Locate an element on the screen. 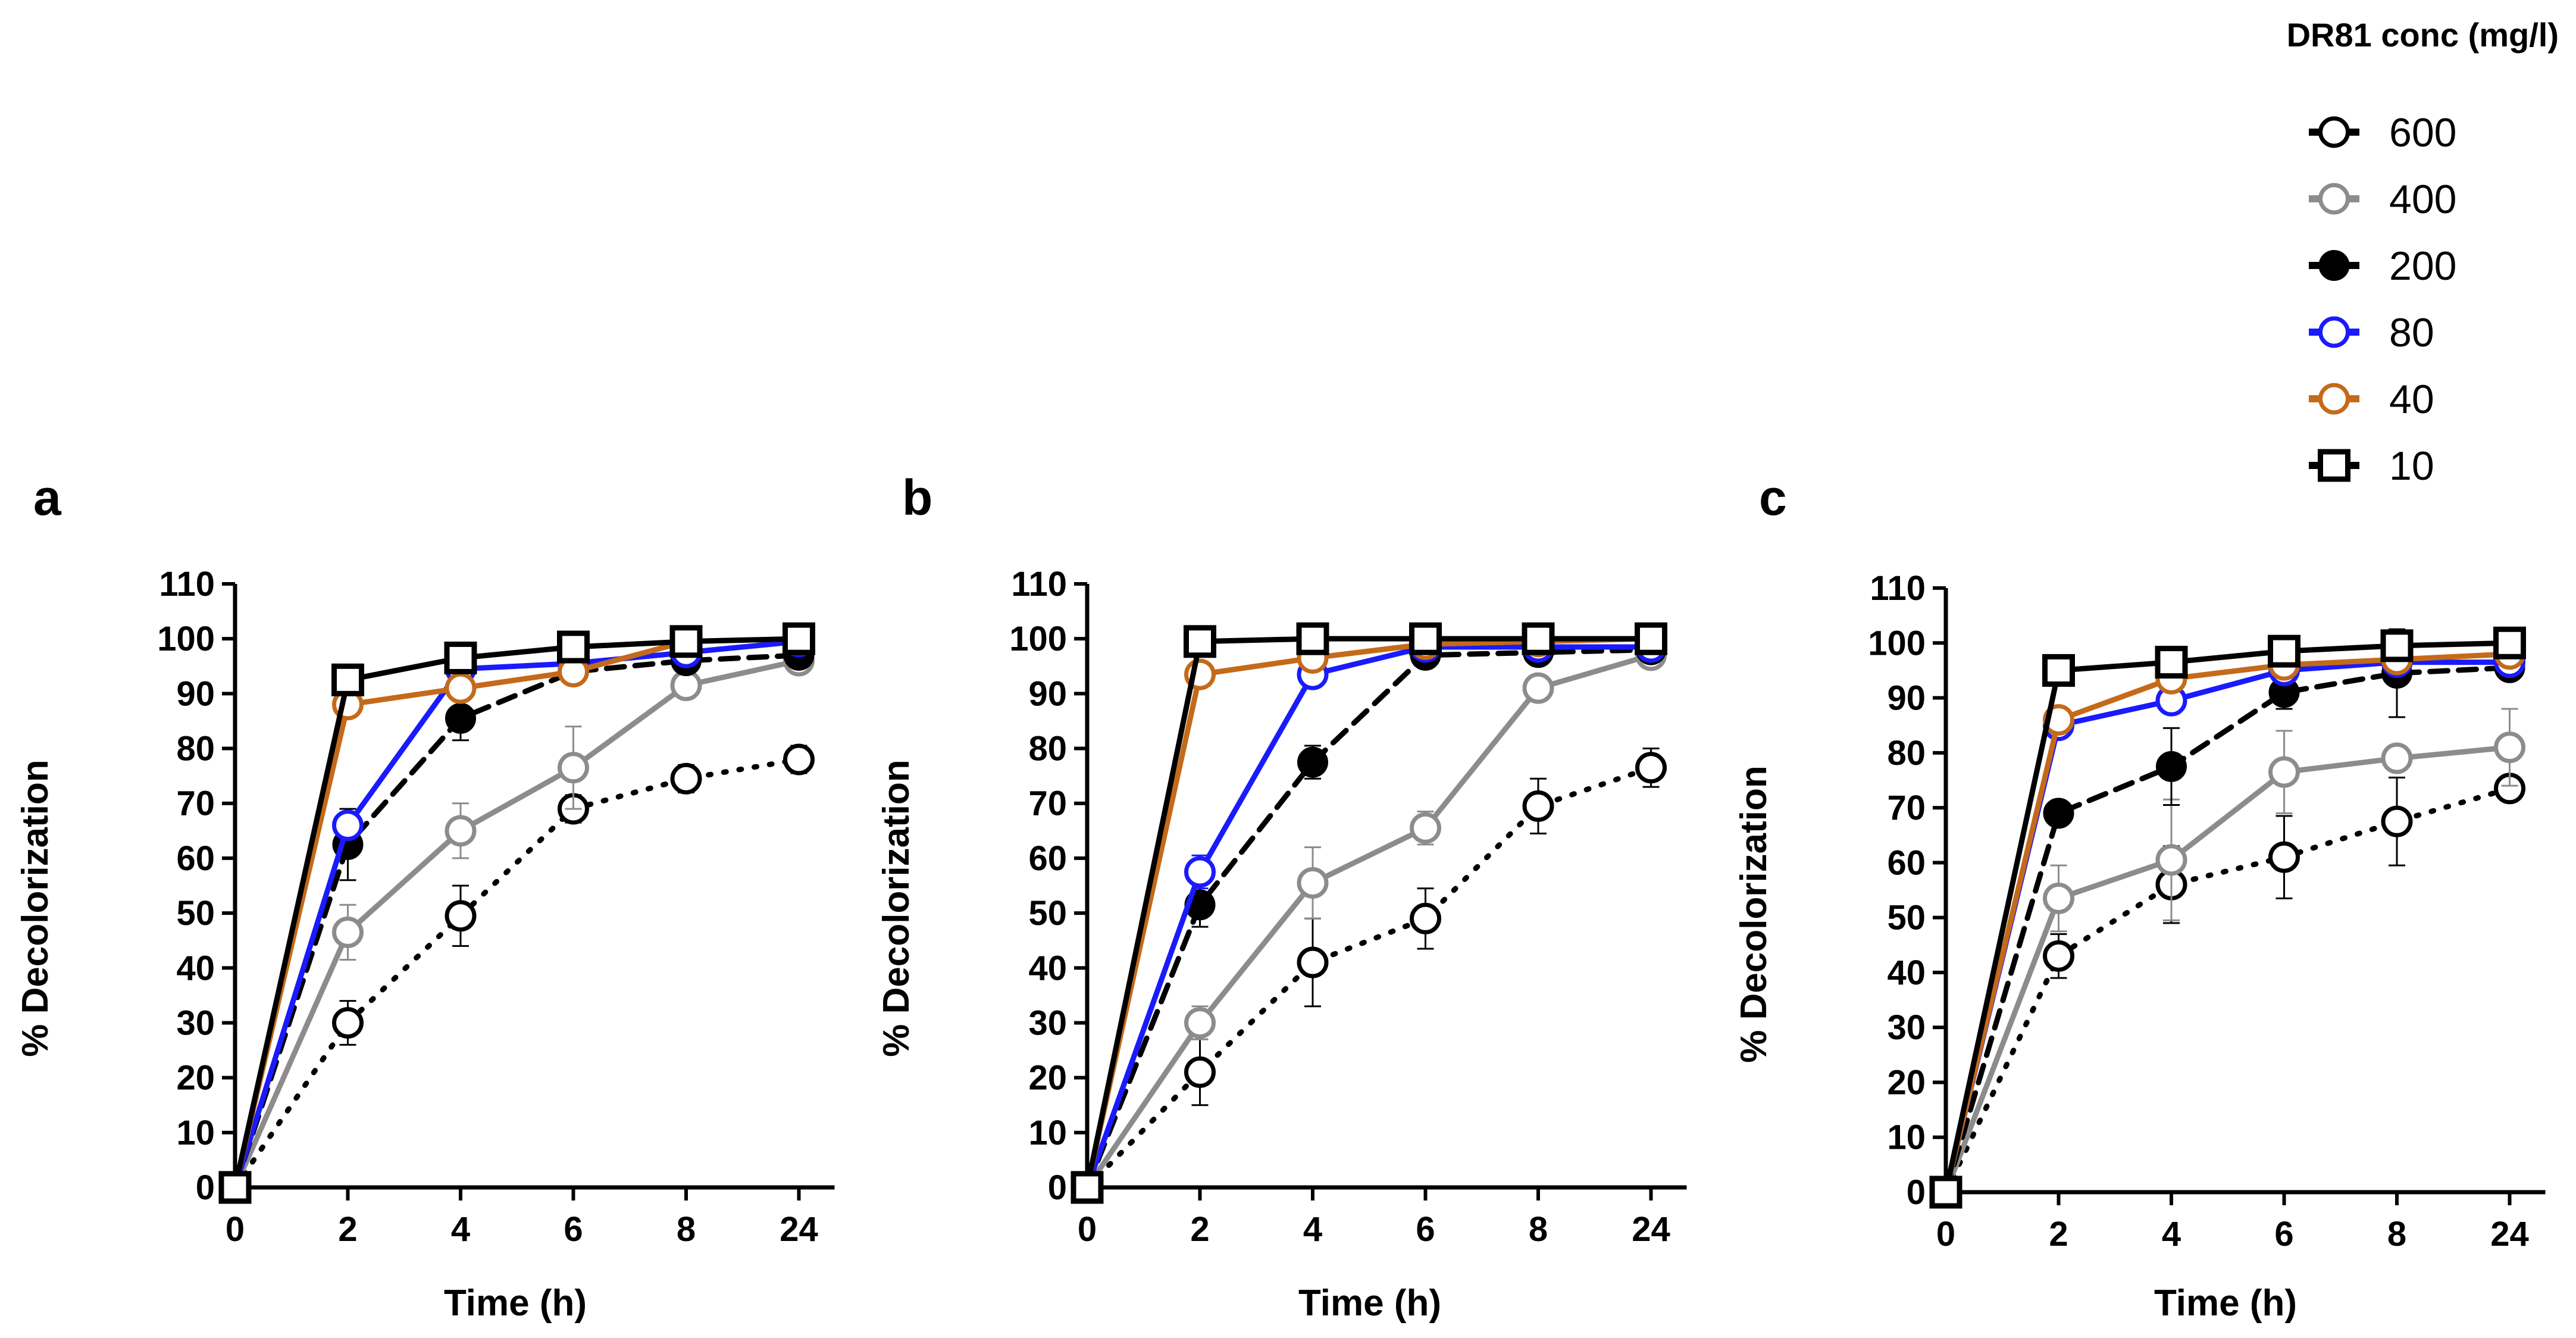 The image size is (2576, 1338). x-tick-label: 24 is located at coordinates (2509, 1234).